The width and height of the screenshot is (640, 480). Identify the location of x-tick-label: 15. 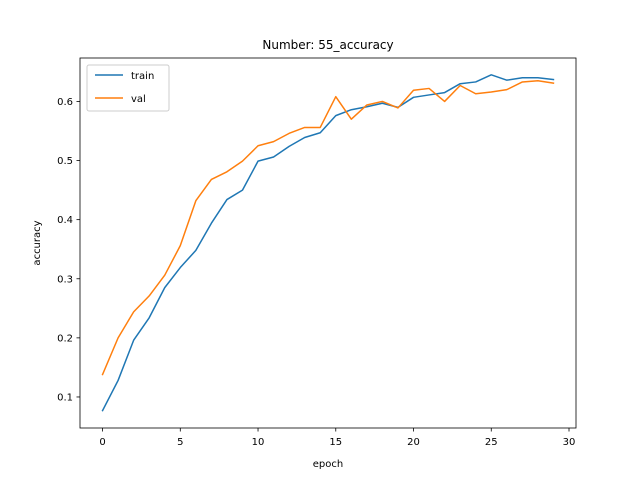
(335, 442).